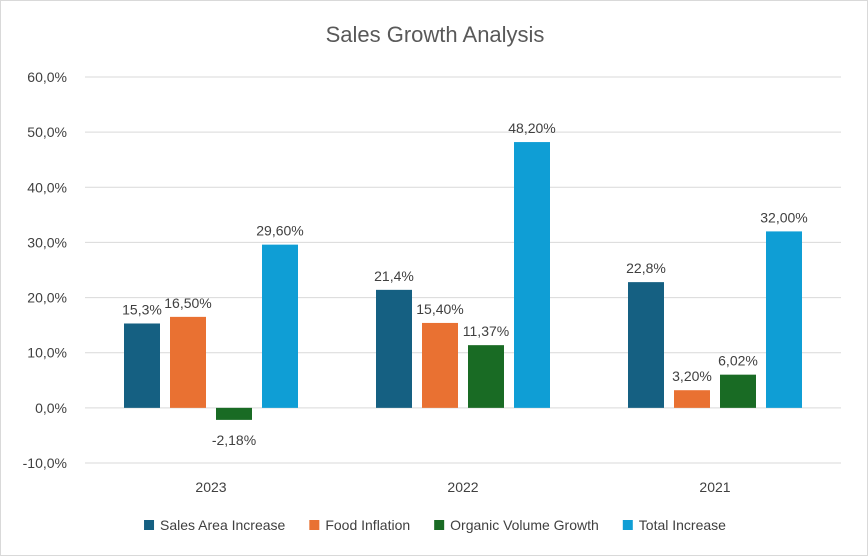  I want to click on x-axis-ticks: 2023 2022 2021, so click(462, 487).